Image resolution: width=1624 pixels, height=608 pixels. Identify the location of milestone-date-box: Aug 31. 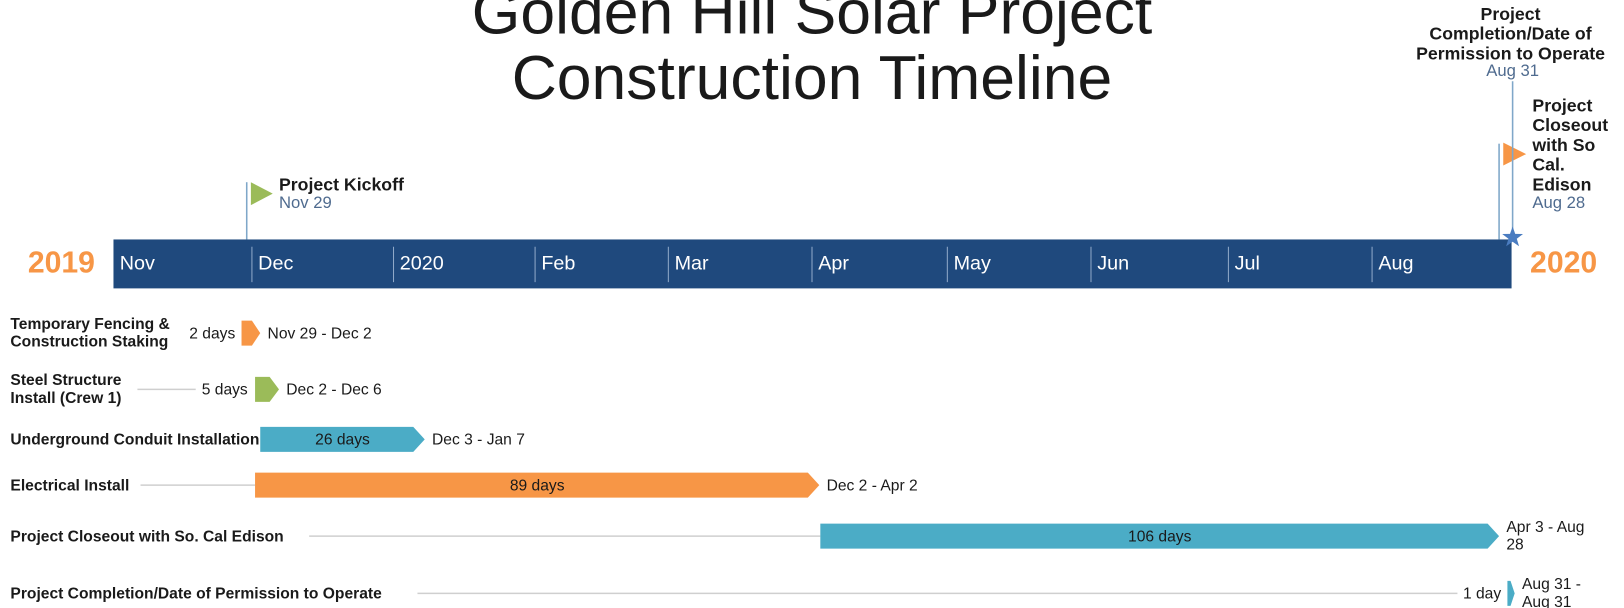
(1513, 71).